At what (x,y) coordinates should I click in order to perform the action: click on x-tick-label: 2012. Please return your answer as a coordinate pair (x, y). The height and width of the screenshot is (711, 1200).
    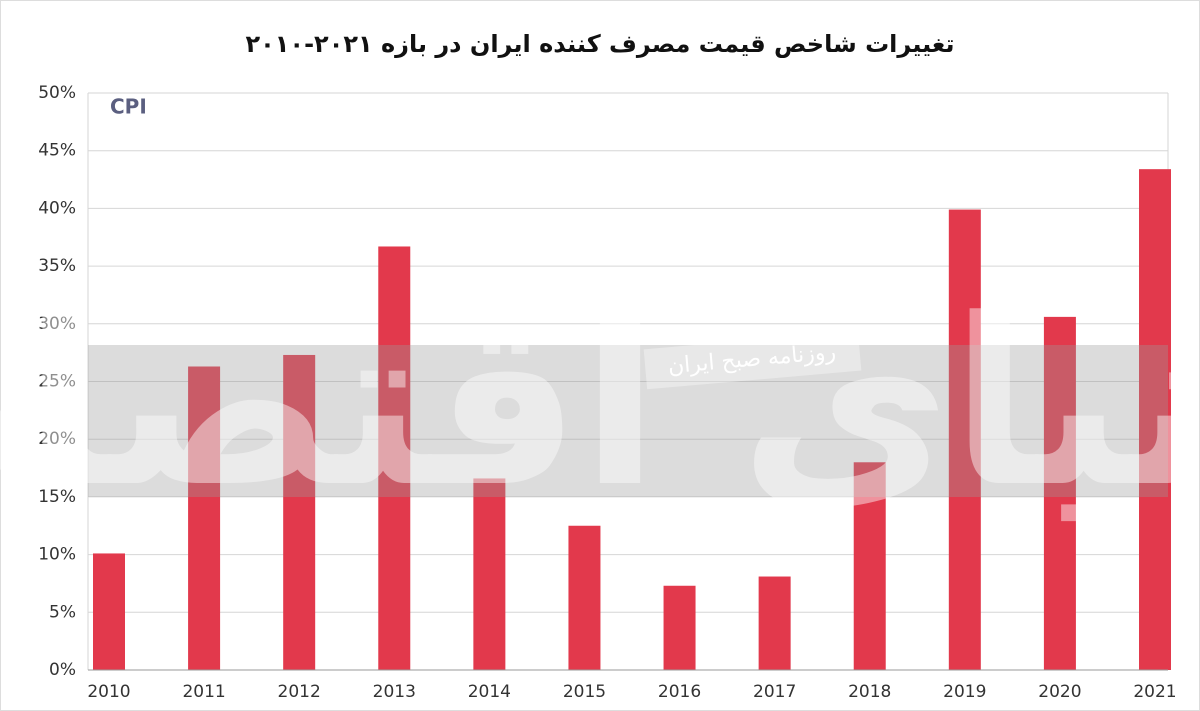
    Looking at the image, I should click on (299, 692).